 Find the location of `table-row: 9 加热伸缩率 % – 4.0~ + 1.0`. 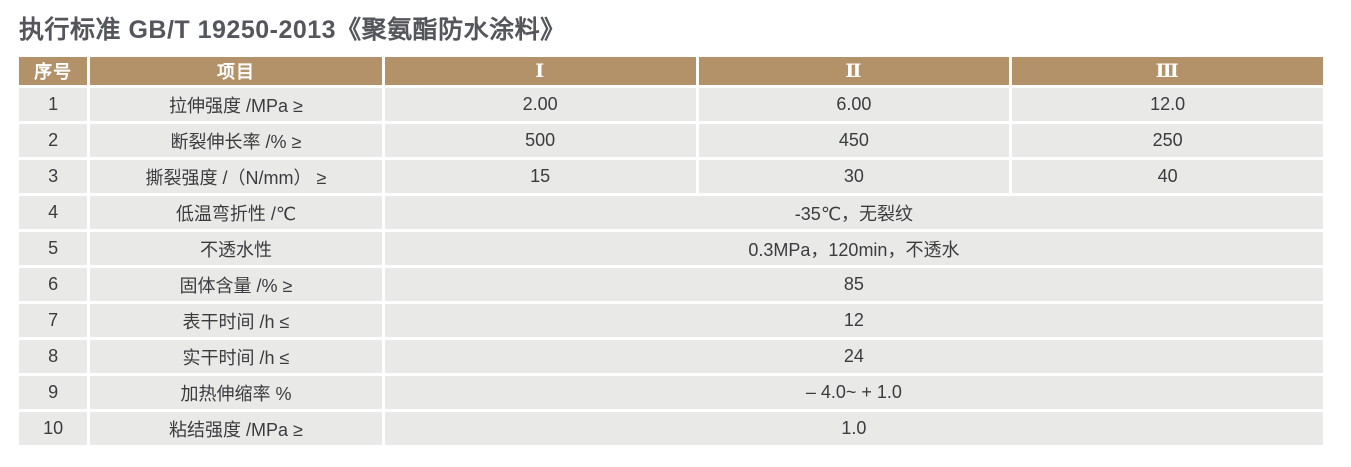

table-row: 9 加热伸缩率 % – 4.0~ + 1.0 is located at coordinates (671, 392).